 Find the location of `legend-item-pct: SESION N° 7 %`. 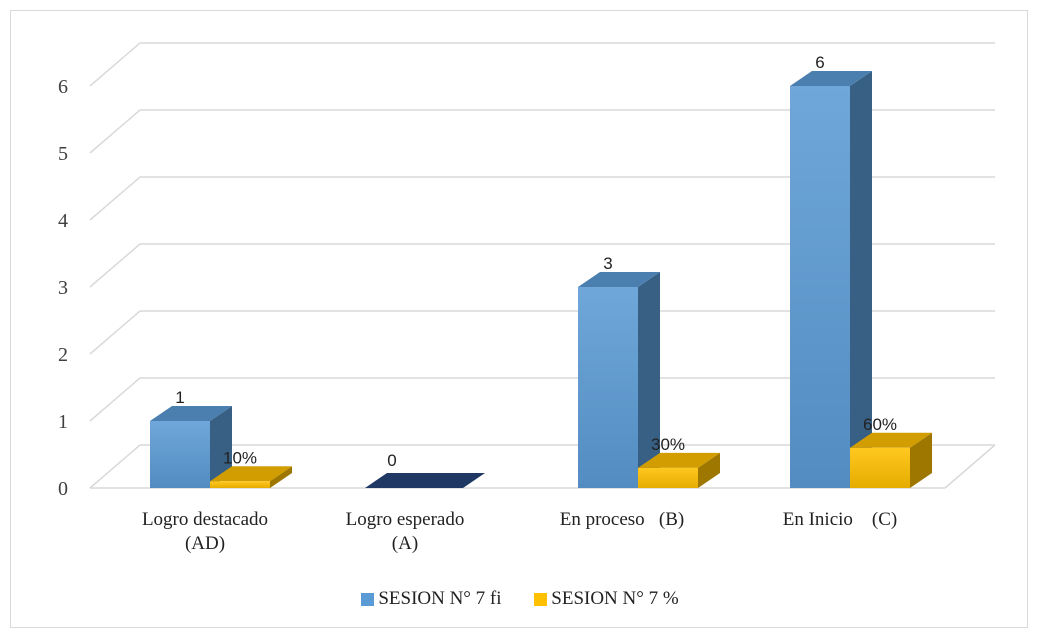

legend-item-pct: SESION N° 7 % is located at coordinates (606, 599).